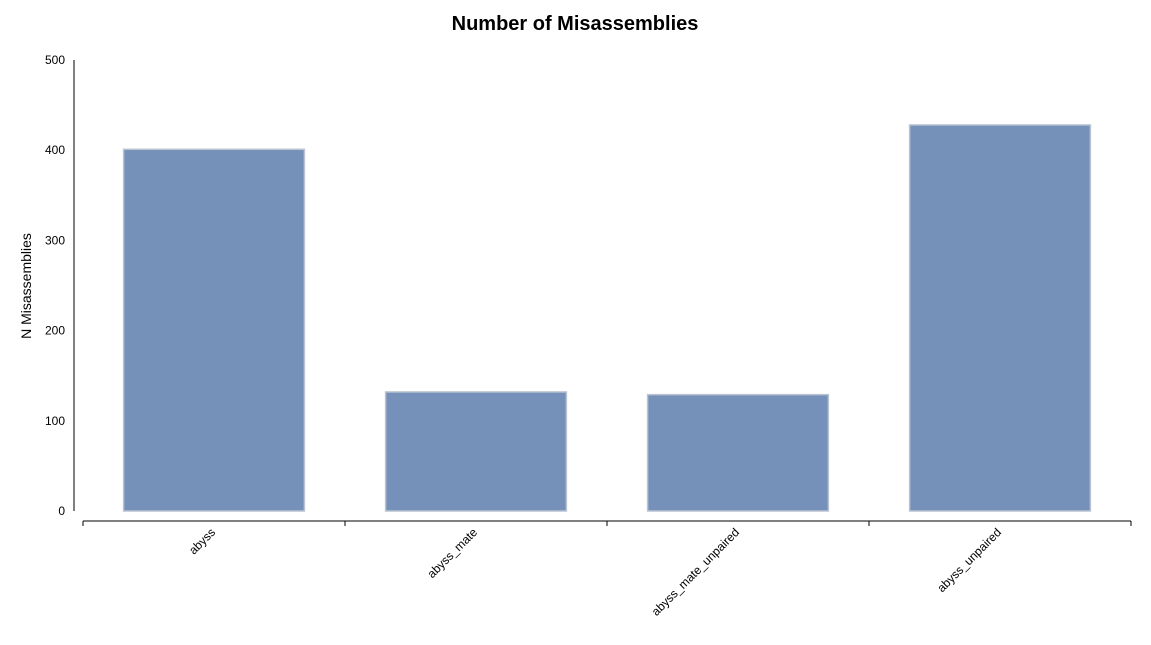 The width and height of the screenshot is (1151, 645). I want to click on y-axis-label: N Misassemblies, so click(26, 286).